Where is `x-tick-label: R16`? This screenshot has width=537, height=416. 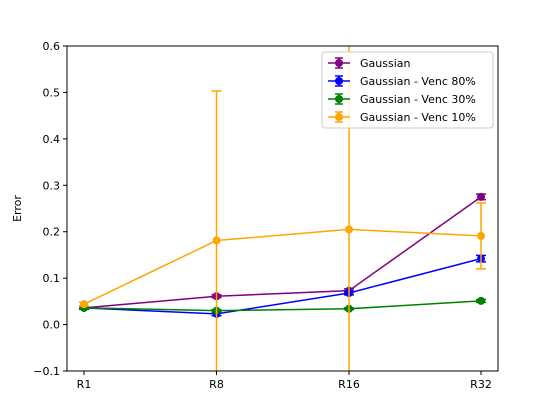 x-tick-label: R16 is located at coordinates (349, 384).